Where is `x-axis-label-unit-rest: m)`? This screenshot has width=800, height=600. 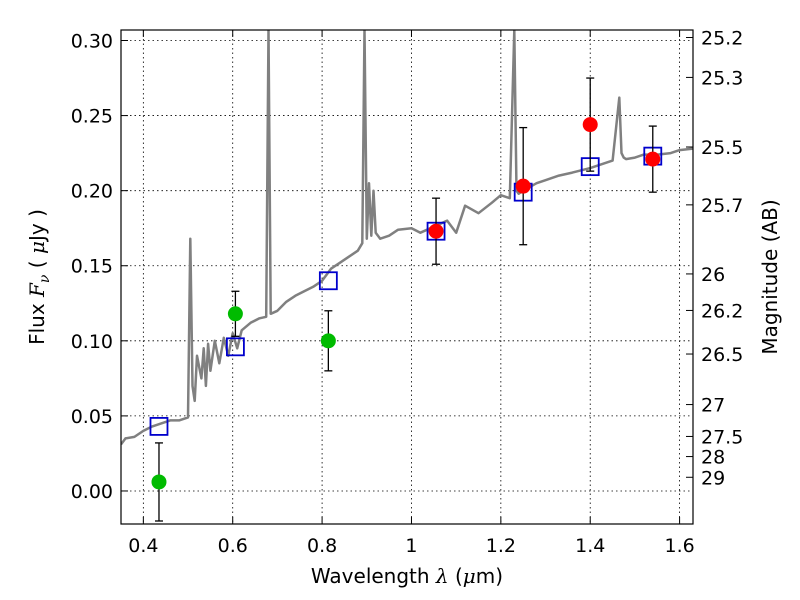
x-axis-label-unit-rest: m) is located at coordinates (489, 576).